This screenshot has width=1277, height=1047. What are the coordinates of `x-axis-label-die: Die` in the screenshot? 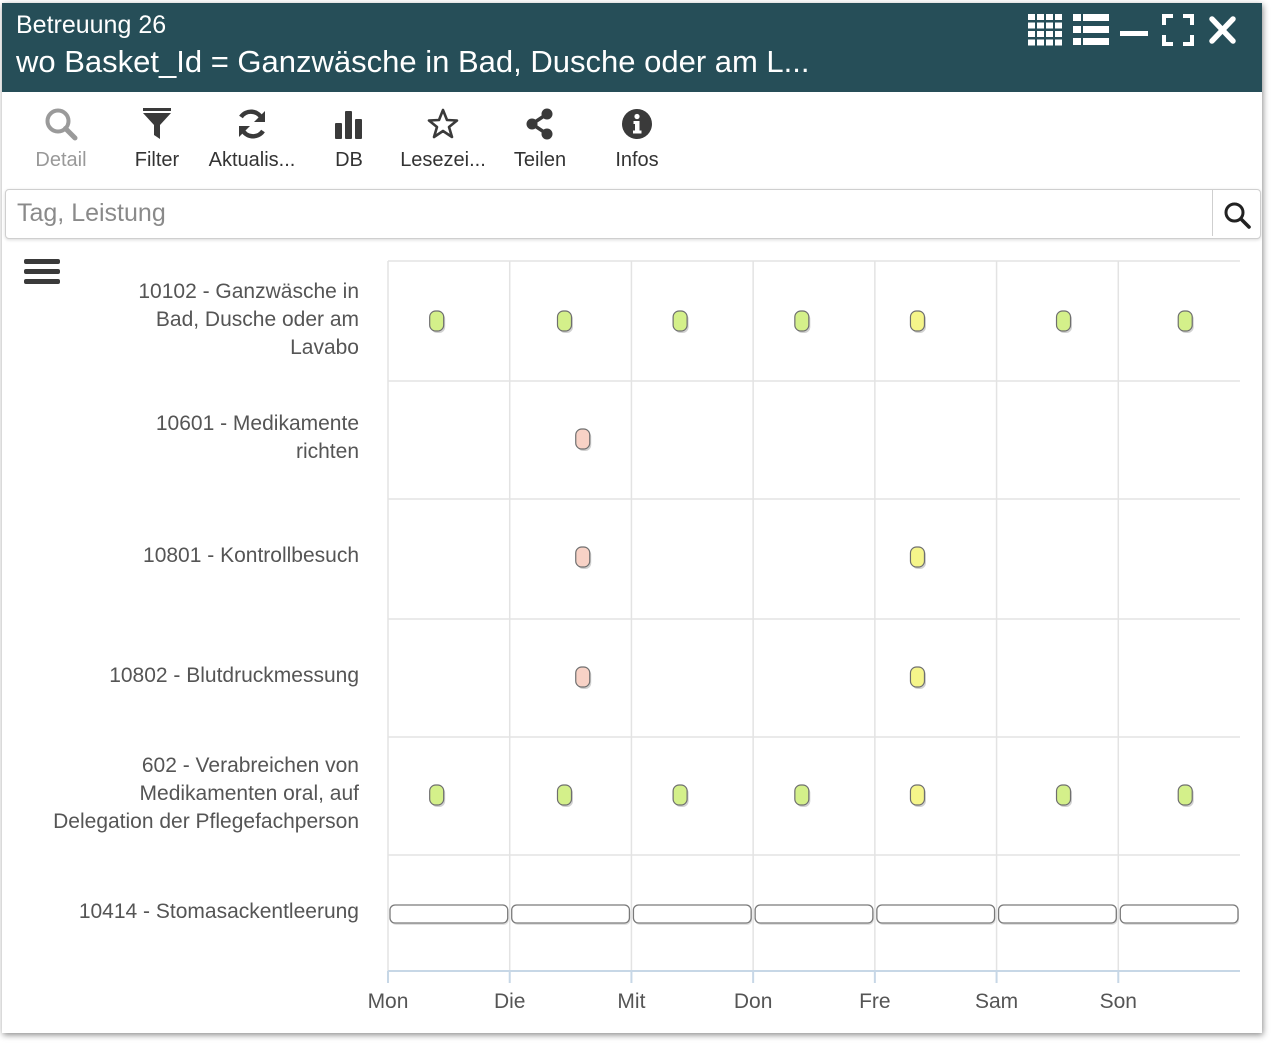 It's located at (510, 1001).